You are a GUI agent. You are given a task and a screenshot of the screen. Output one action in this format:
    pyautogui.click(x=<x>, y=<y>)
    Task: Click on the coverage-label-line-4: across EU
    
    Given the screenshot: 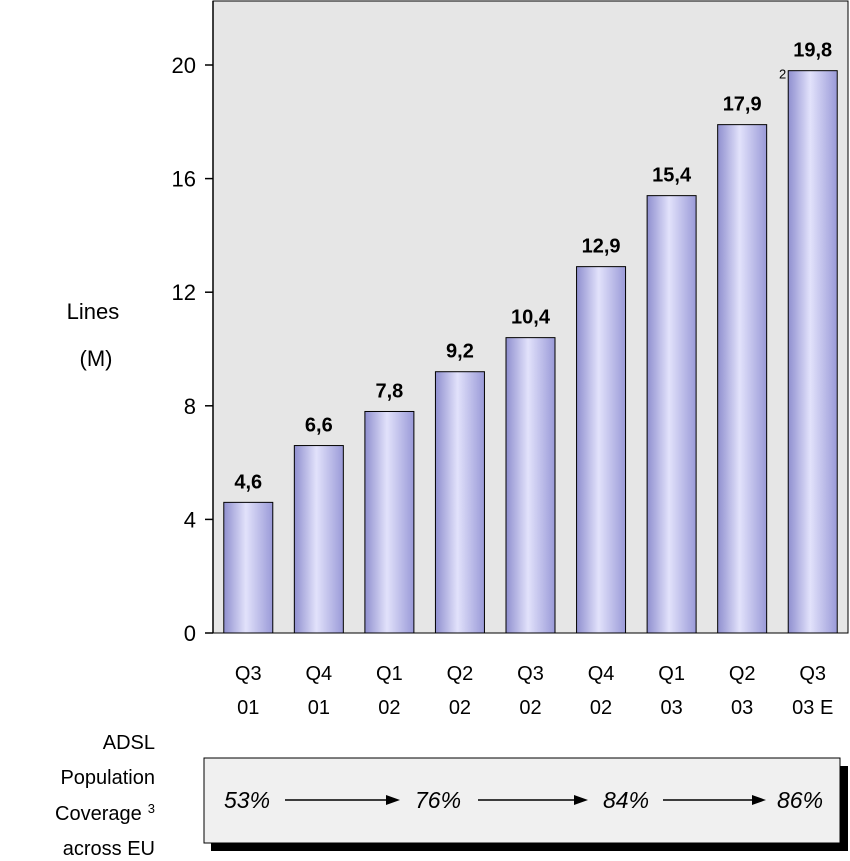 What is the action you would take?
    pyautogui.click(x=109, y=849)
    